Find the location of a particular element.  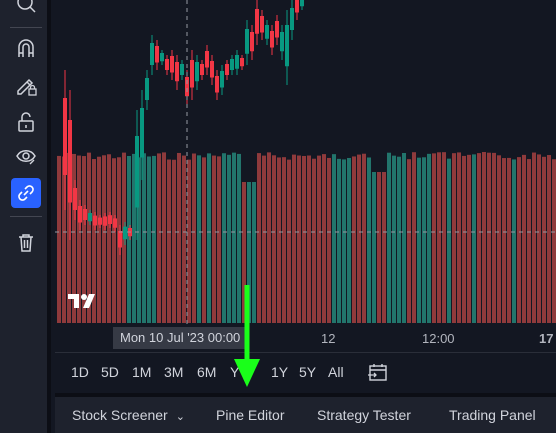

time-axis: 12 12:00 17 Mon 10 Jul '23 00:00 is located at coordinates (305, 338).